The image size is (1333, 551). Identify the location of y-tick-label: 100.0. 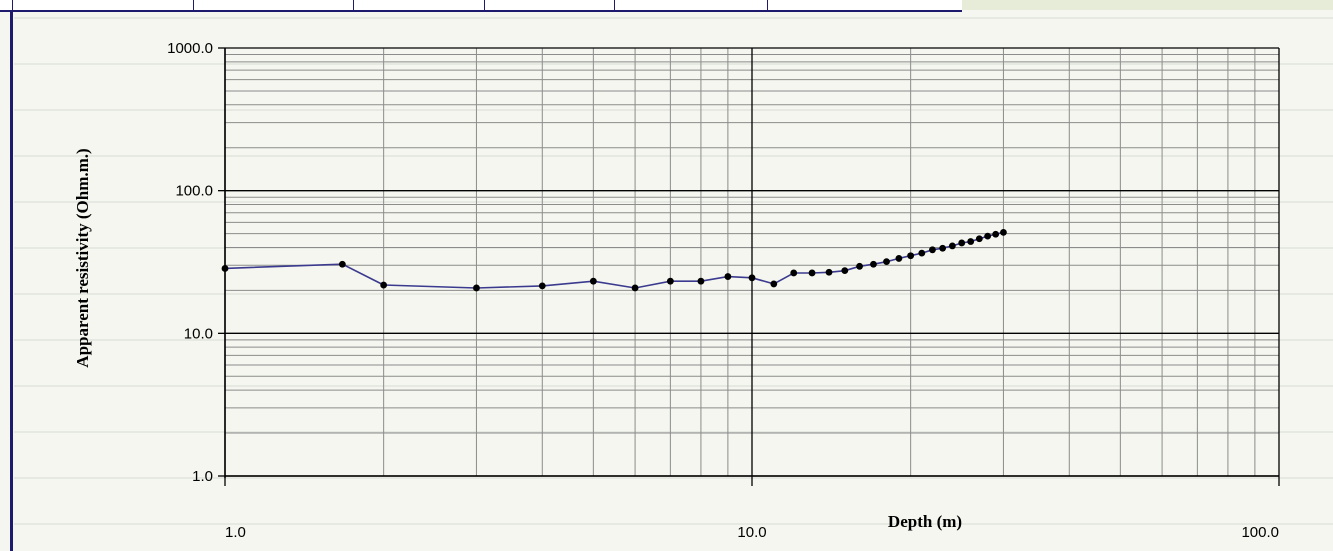
(194, 191).